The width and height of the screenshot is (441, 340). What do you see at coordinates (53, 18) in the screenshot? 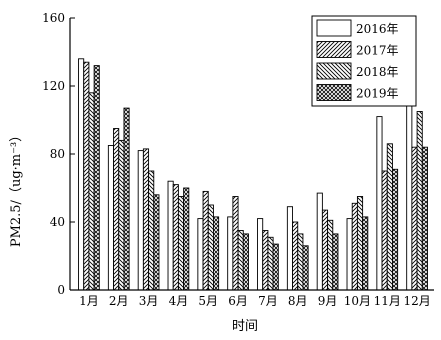
I see `y-tick-label: 160` at bounding box center [53, 18].